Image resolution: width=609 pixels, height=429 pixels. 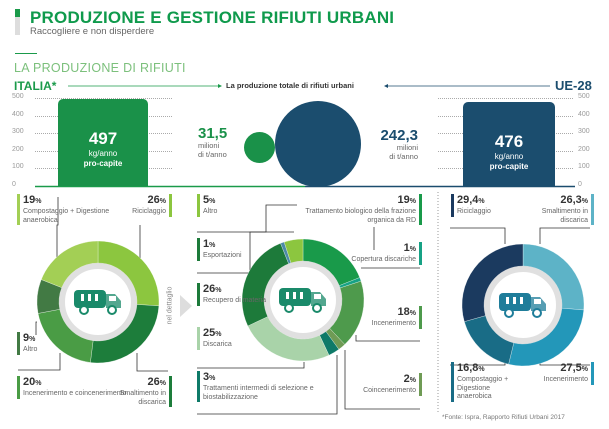 I want to click on region-ue28: UE-28, so click(x=573, y=85).